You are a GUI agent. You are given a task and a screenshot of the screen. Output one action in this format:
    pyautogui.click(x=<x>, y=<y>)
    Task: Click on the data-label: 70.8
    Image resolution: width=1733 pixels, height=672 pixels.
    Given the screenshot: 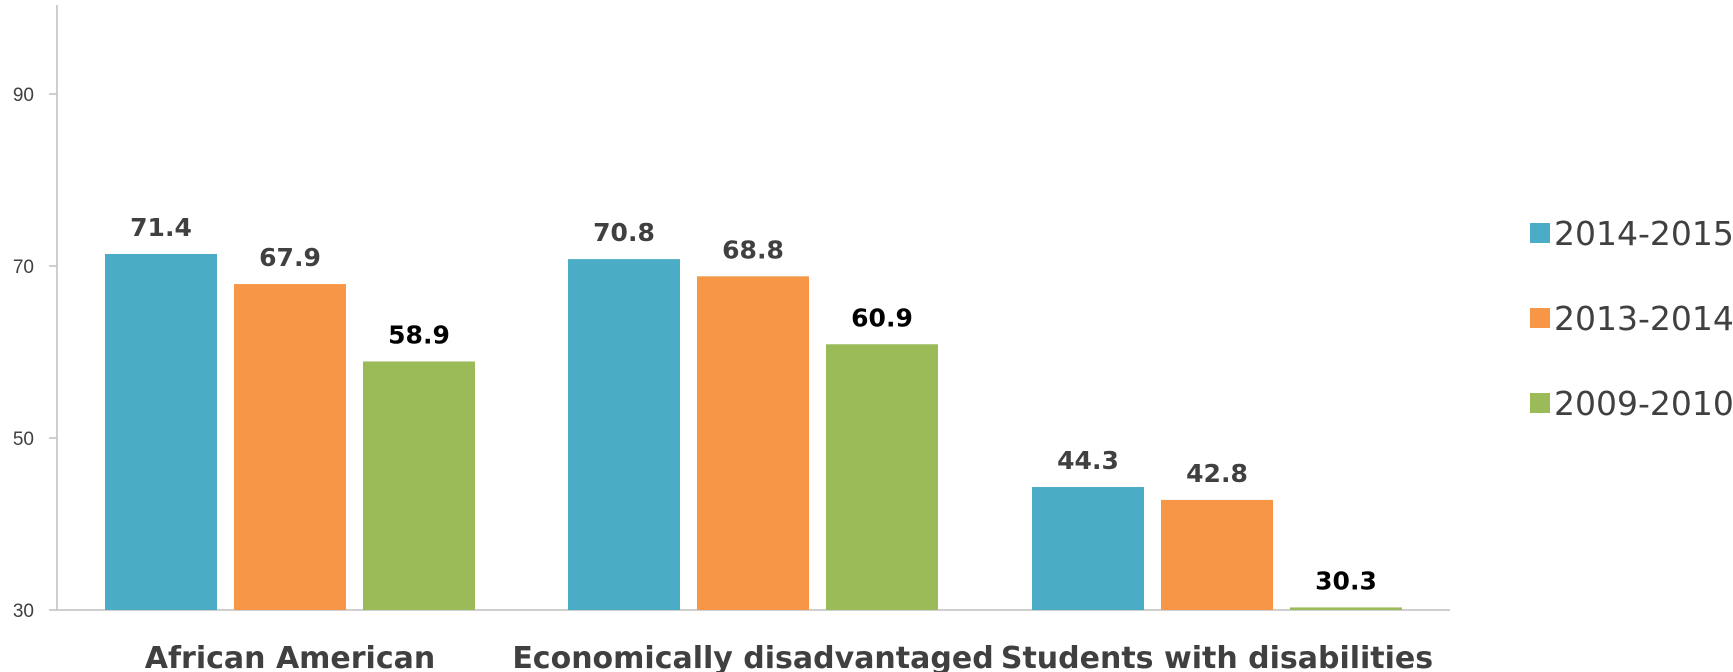 What is the action you would take?
    pyautogui.click(x=624, y=232)
    